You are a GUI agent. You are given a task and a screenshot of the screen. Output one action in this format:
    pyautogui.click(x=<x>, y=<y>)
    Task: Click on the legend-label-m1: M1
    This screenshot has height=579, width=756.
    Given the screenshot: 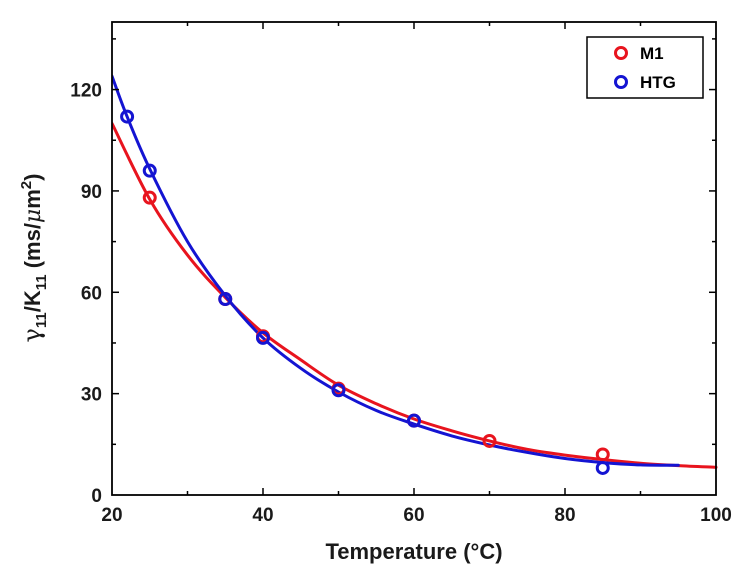 What is the action you would take?
    pyautogui.click(x=652, y=53)
    